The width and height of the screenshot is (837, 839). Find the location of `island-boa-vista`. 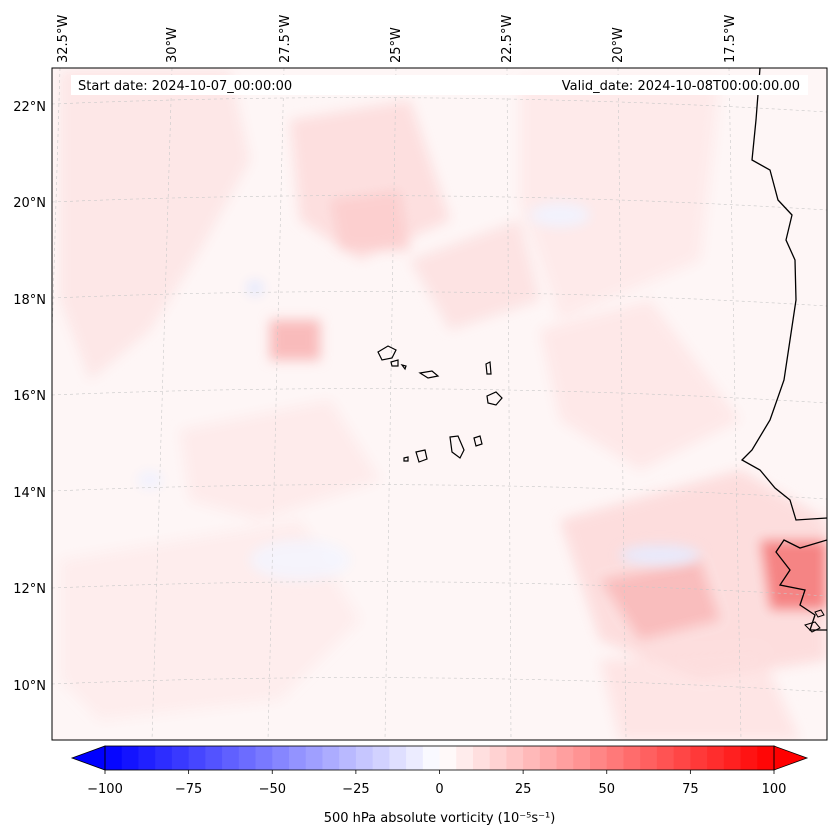

island-boa-vista is located at coordinates (494, 398).